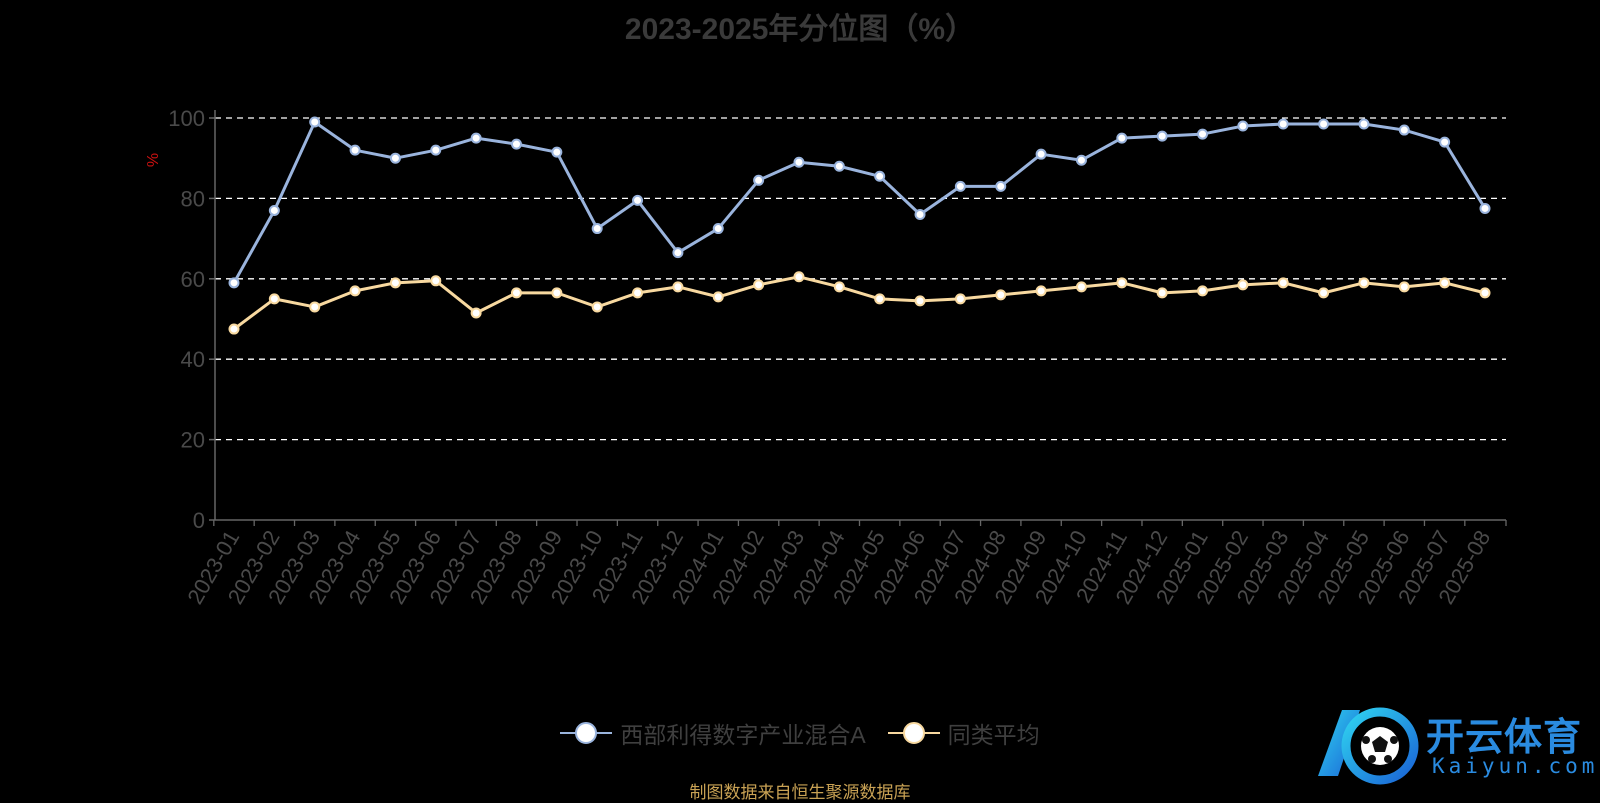  I want to click on logo-name: 开云体育, so click(1504, 738).